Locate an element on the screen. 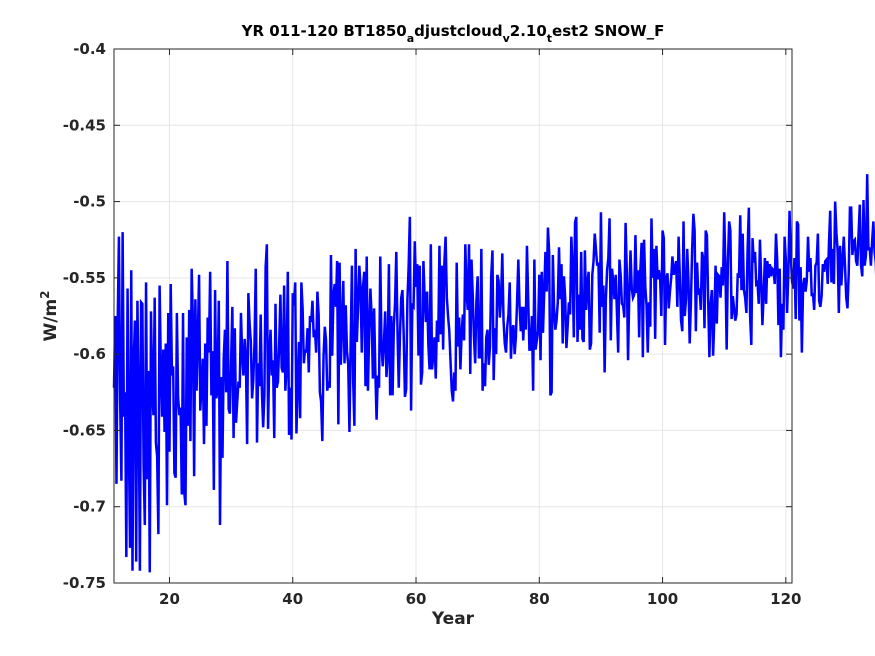  x-tick-label: 40 is located at coordinates (292, 599).